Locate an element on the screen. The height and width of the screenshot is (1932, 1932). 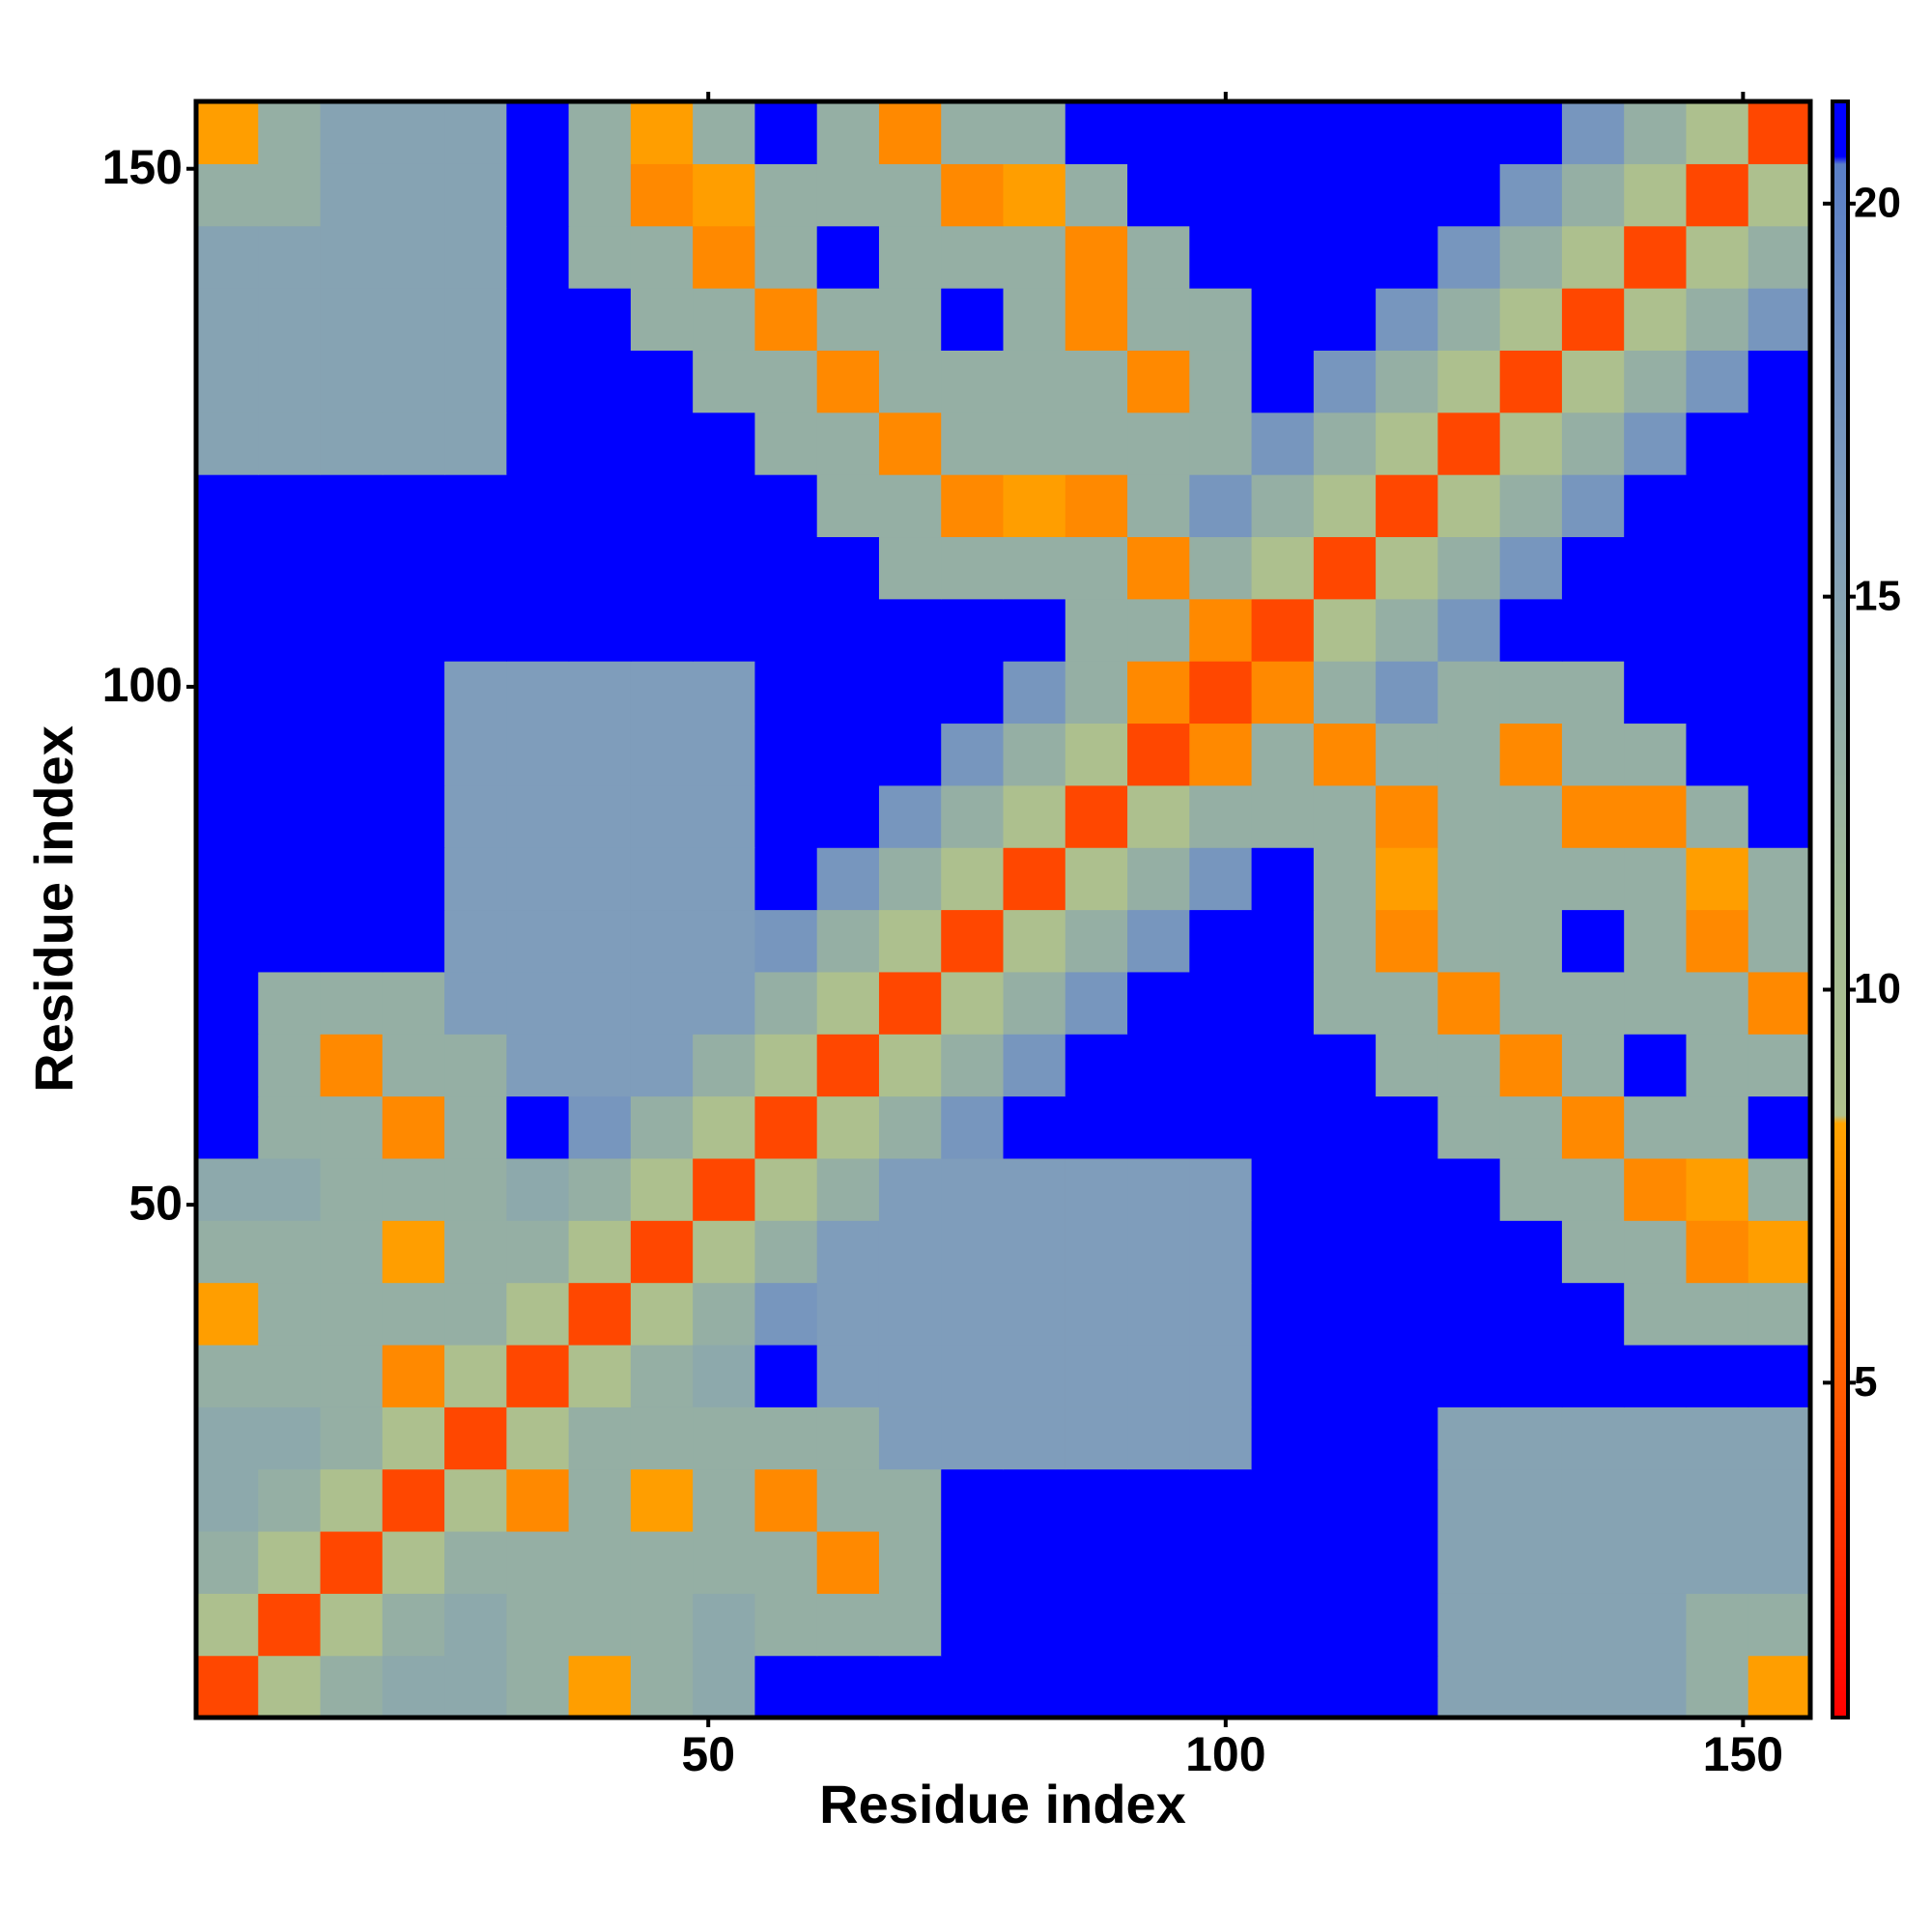
y-tick-label: 150 is located at coordinates (142, 167).